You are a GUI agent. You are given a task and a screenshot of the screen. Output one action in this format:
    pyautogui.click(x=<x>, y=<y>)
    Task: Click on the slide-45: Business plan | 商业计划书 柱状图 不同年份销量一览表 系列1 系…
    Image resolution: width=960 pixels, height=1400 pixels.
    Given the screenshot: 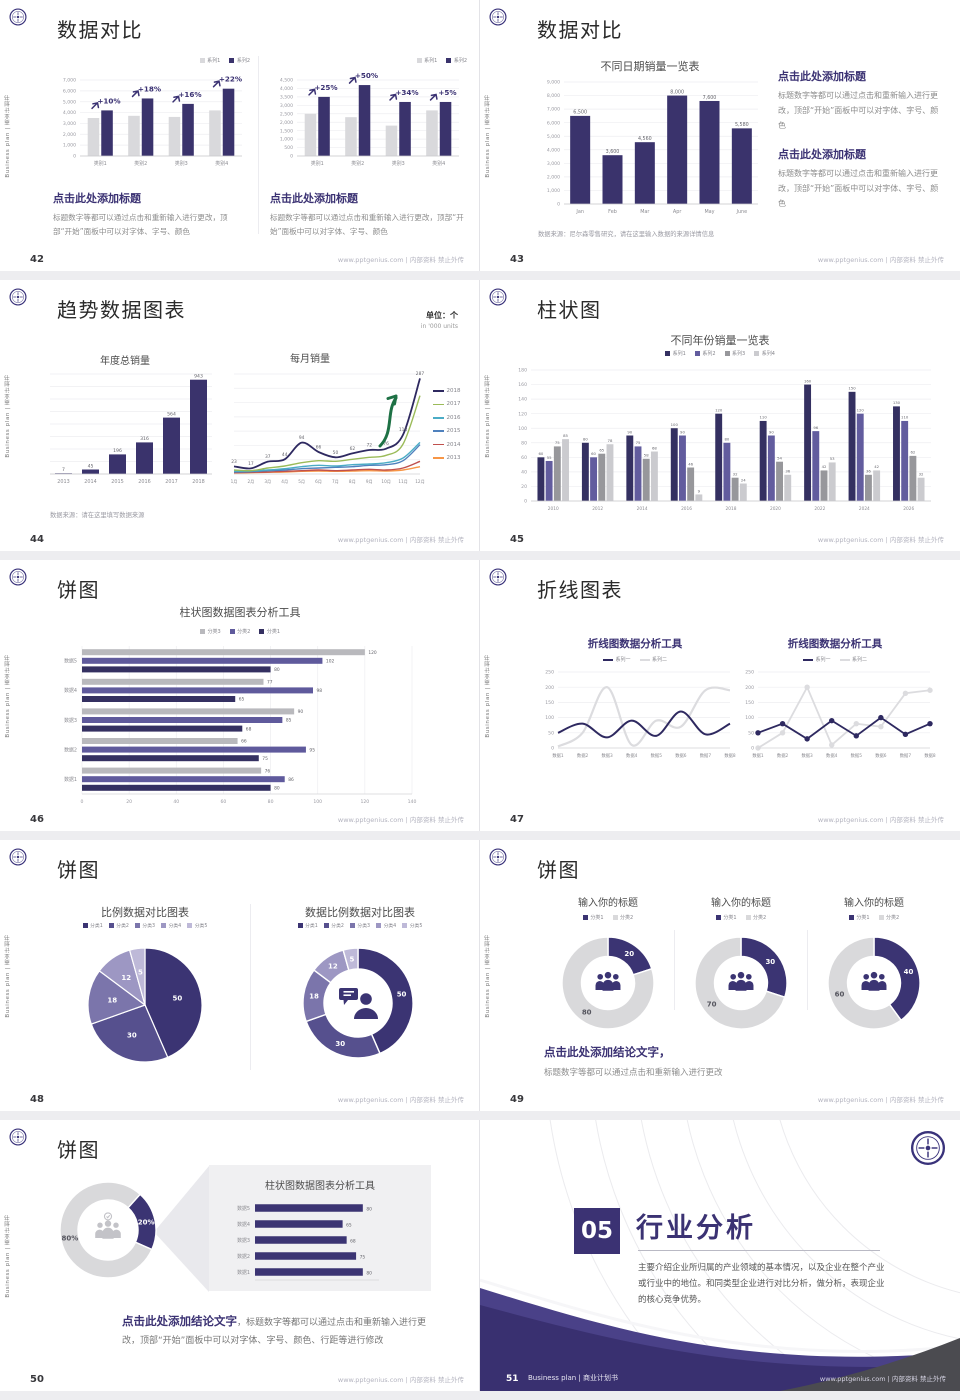 What is the action you would take?
    pyautogui.click(x=720, y=415)
    